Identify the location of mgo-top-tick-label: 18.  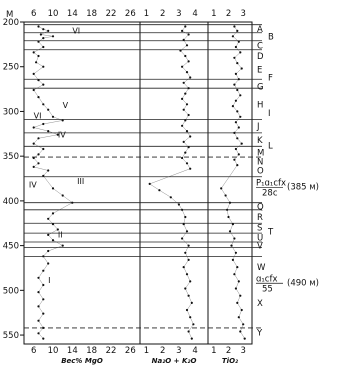
(91, 14).